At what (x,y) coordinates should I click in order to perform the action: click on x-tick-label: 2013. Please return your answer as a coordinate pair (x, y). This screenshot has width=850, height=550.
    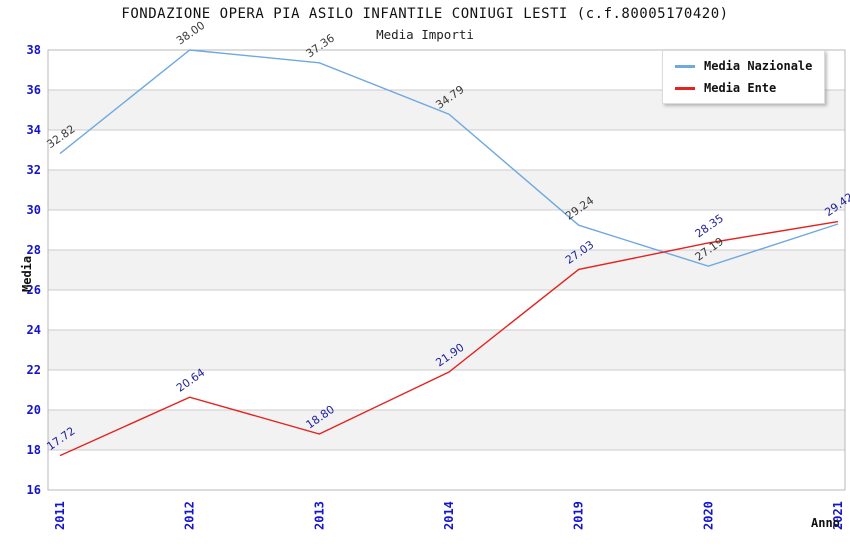
    Looking at the image, I should click on (319, 515).